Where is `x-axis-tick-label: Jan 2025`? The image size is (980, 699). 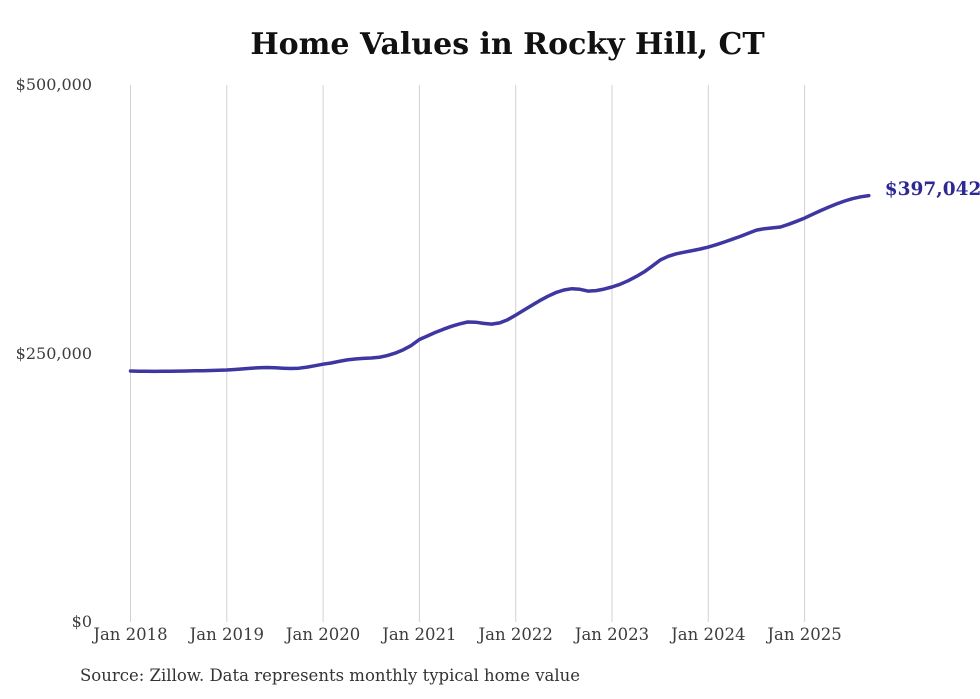 x-axis-tick-label: Jan 2025 is located at coordinates (804, 634).